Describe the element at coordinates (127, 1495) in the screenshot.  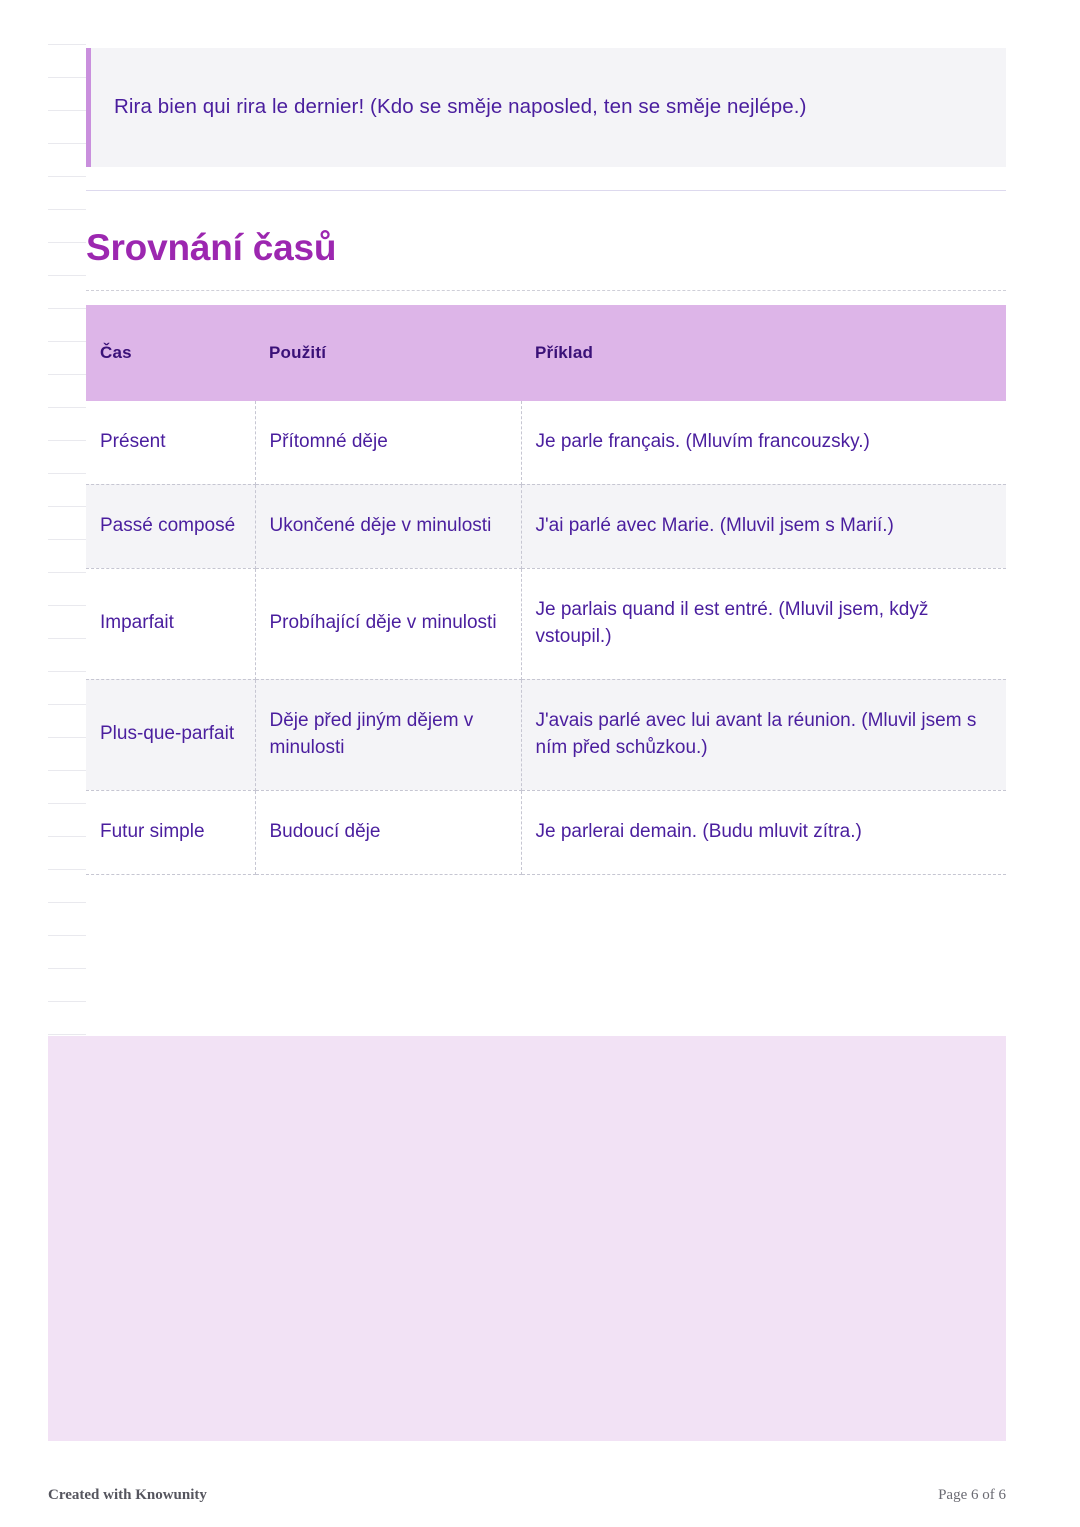
I see `footer-attribution: Created with Knowunity` at that location.